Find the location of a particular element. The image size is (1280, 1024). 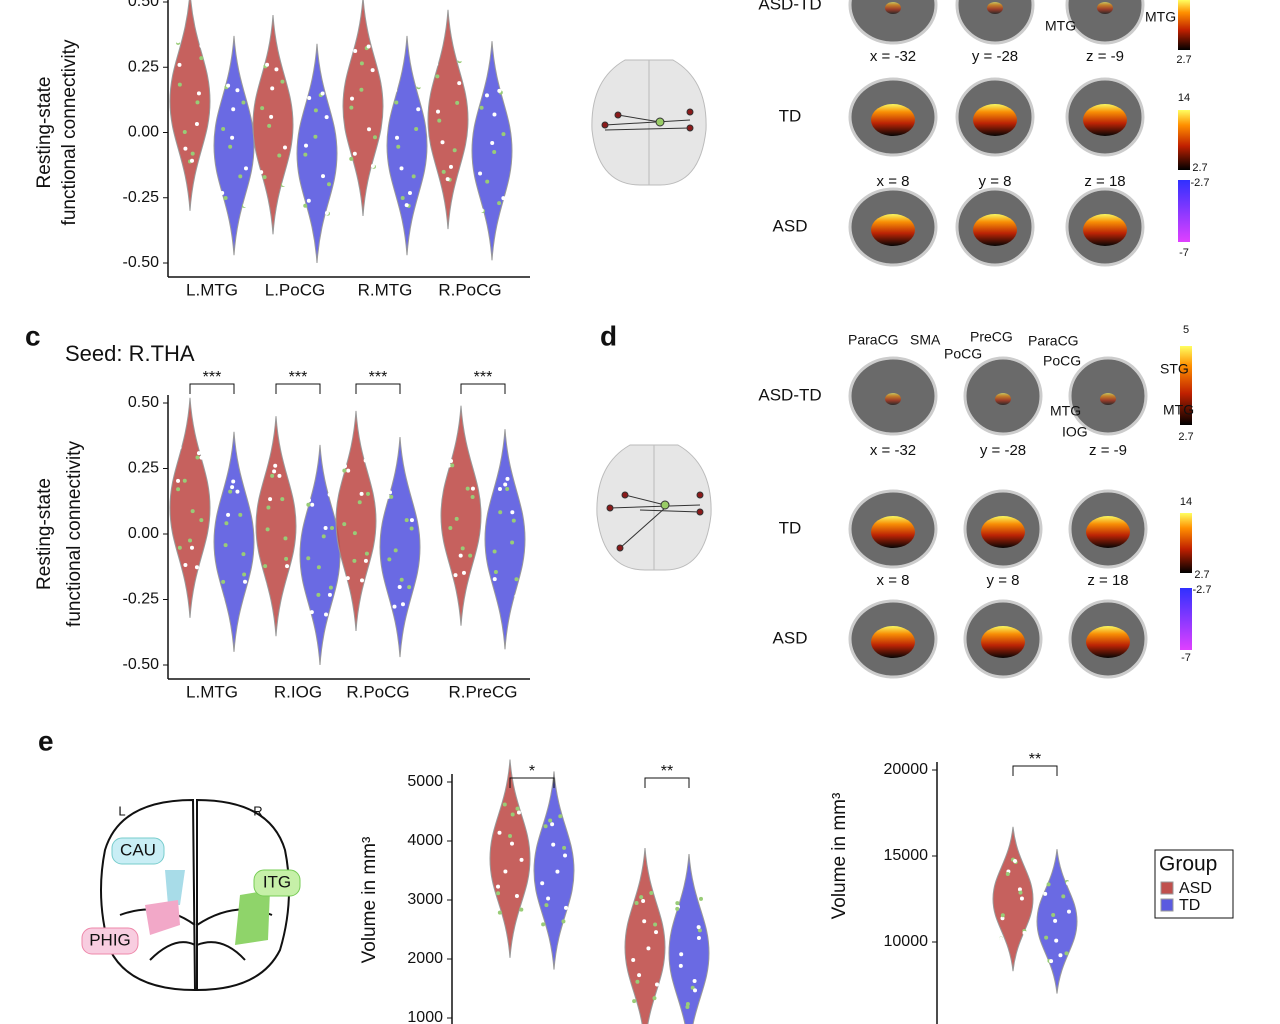

colorbar-label: -7 is located at coordinates (1184, 253).